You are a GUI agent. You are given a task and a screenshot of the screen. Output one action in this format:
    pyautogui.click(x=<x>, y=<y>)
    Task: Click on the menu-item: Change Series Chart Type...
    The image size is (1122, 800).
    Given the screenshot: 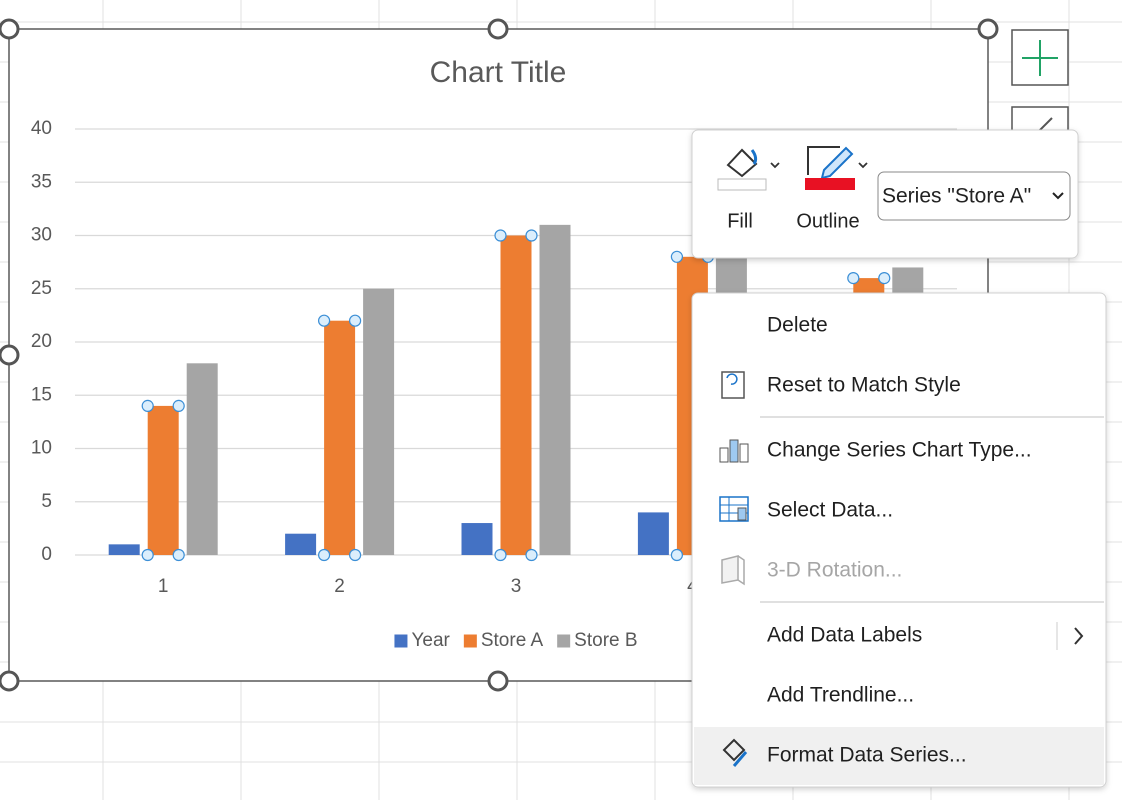 What is the action you would take?
    pyautogui.click(x=899, y=450)
    